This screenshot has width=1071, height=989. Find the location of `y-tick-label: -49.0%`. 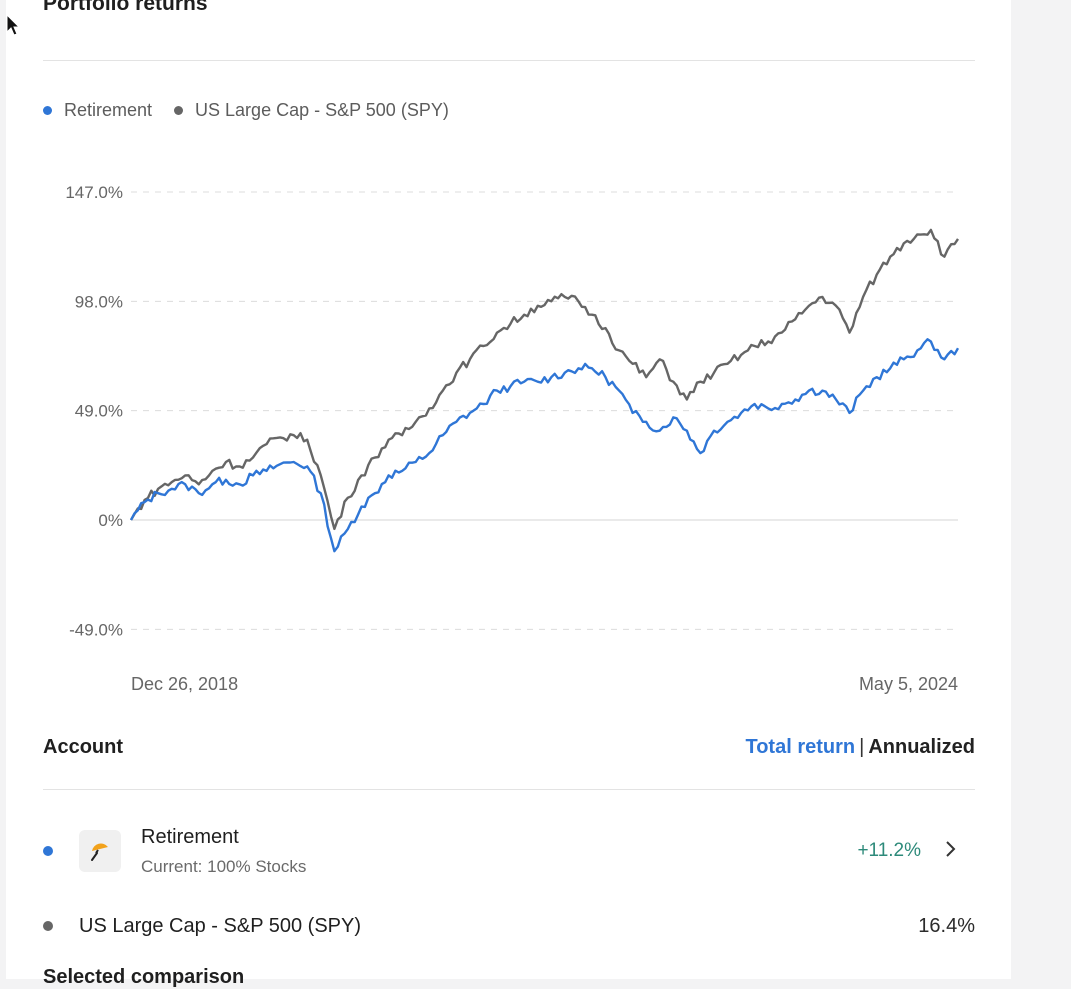

y-tick-label: -49.0% is located at coordinates (96, 629).